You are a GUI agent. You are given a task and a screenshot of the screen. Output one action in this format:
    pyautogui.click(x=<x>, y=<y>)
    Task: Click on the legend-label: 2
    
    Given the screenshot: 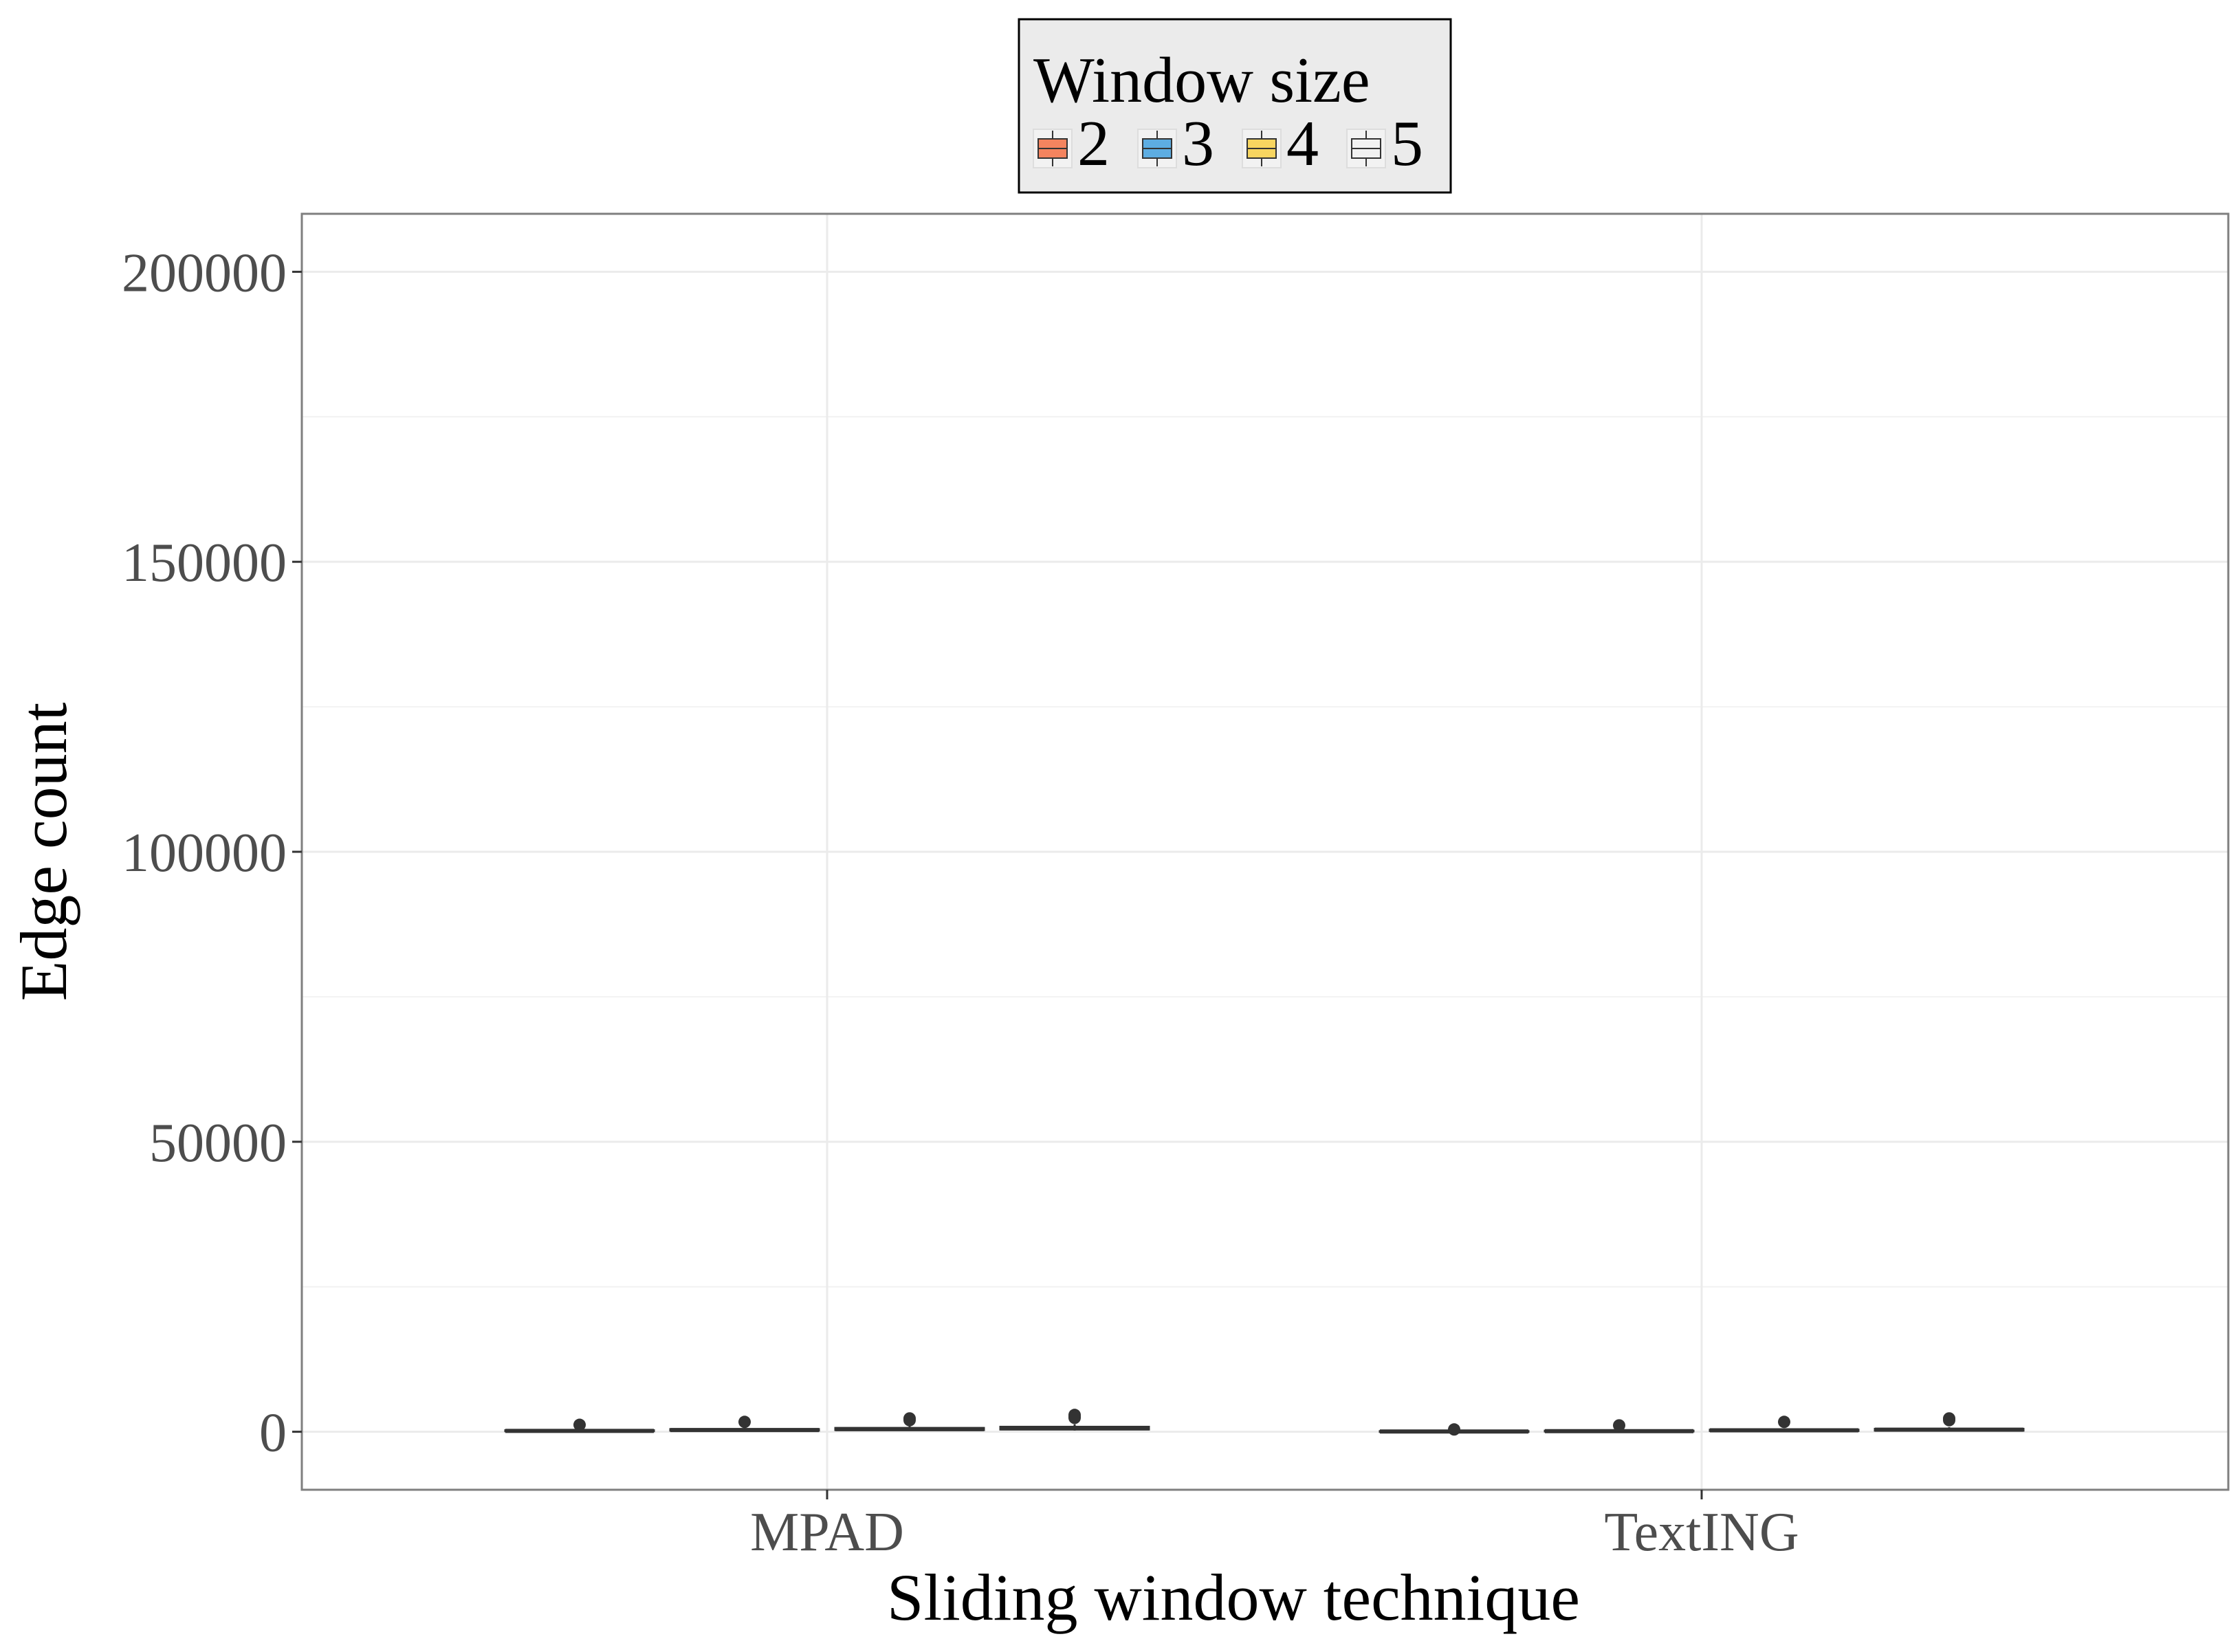 What is the action you would take?
    pyautogui.click(x=1093, y=143)
    